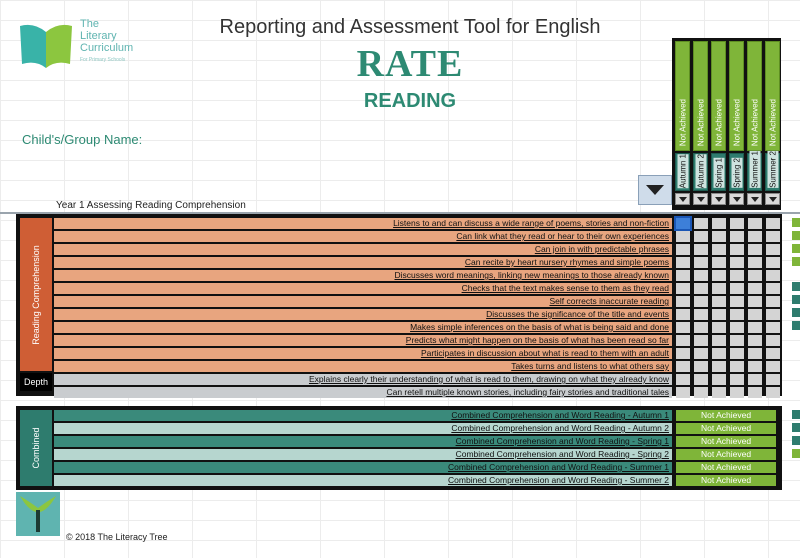 The width and height of the screenshot is (800, 558). I want to click on child-name-label: Child's/Group Name:, so click(82, 139).